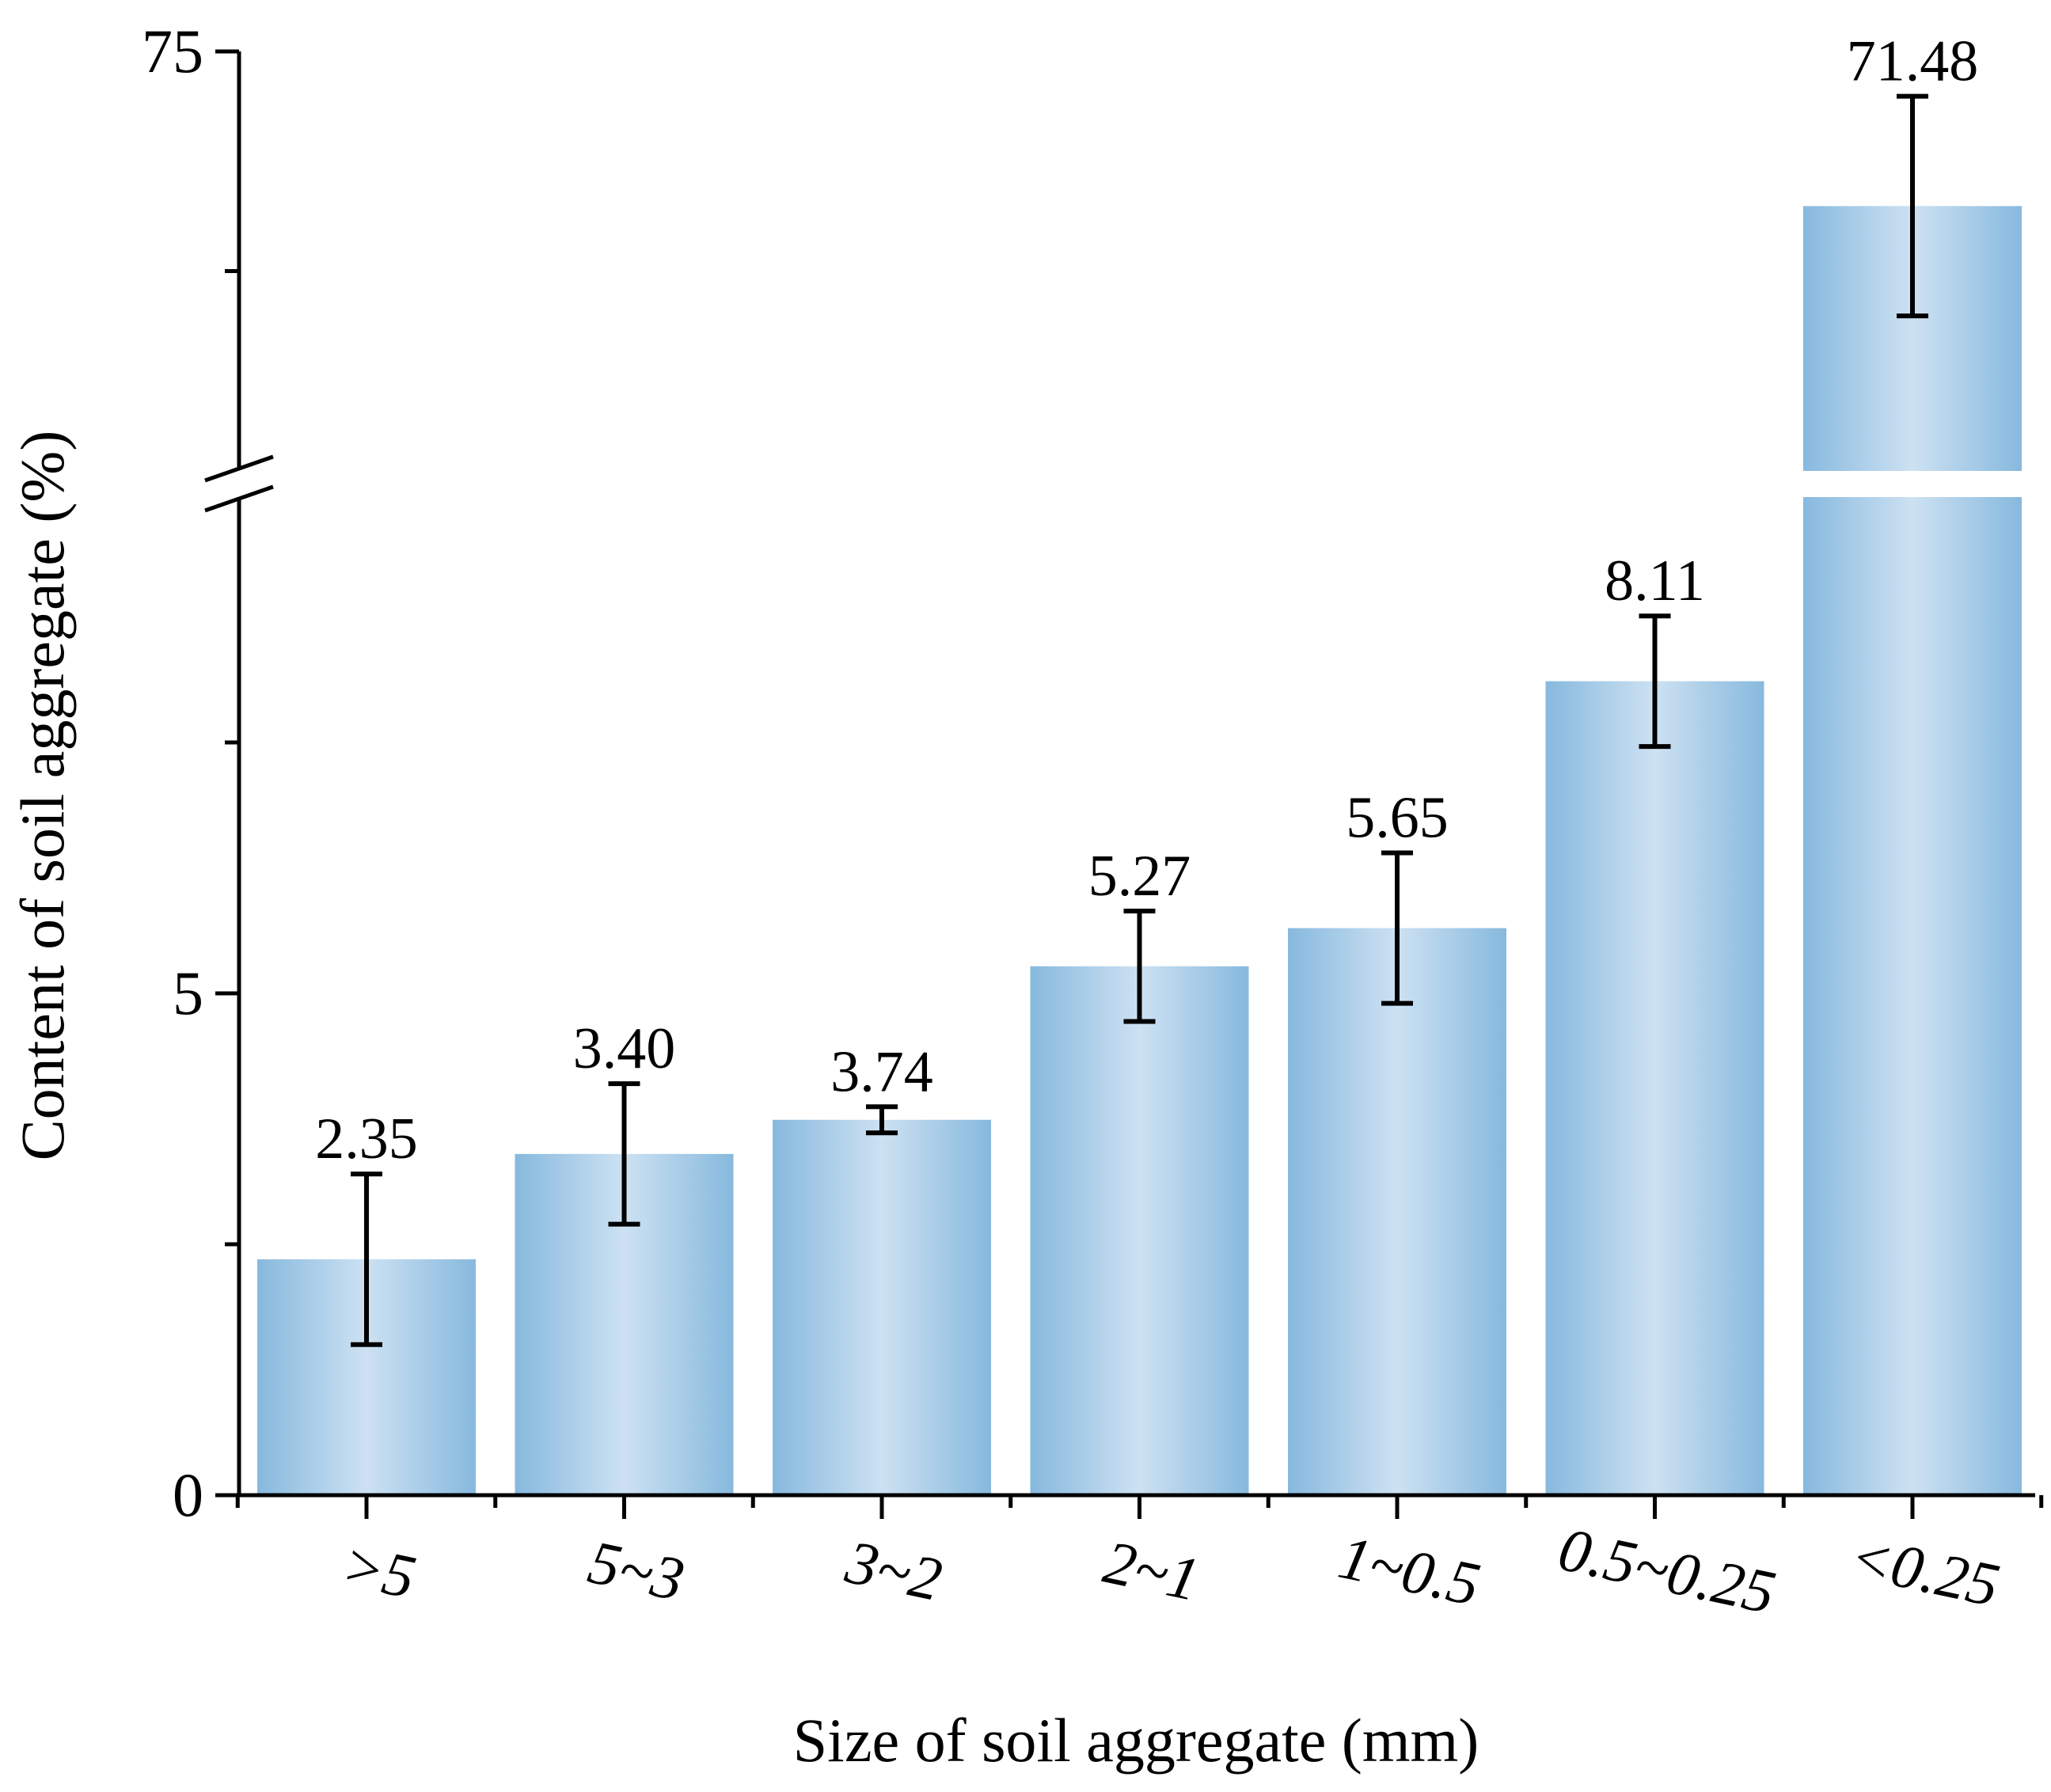 This screenshot has width=2051, height=1792. Describe the element at coordinates (1410, 1570) in the screenshot. I see `x-tick-label: 1~0.5` at that location.